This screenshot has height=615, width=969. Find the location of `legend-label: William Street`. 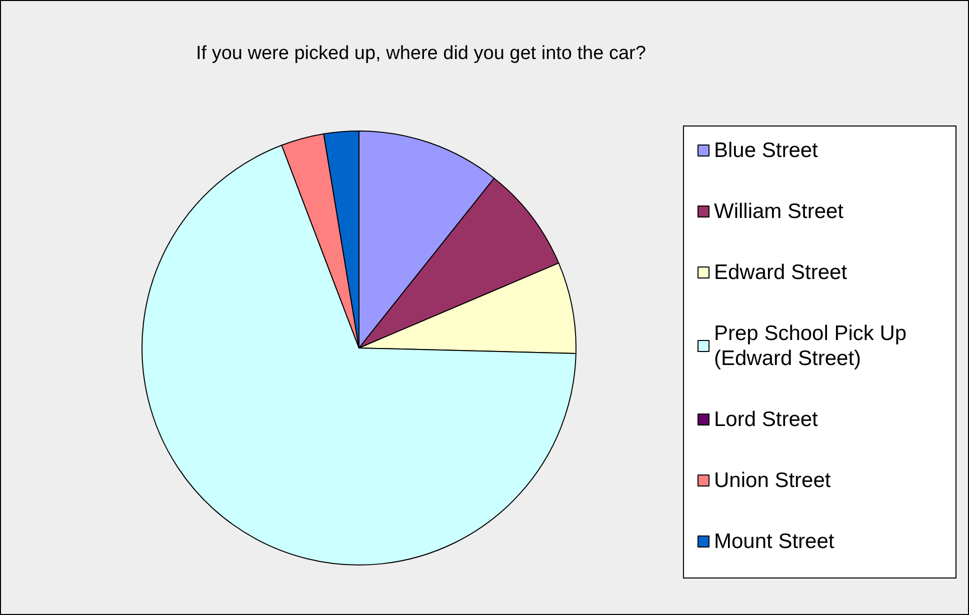

legend-label: William Street is located at coordinates (779, 211).